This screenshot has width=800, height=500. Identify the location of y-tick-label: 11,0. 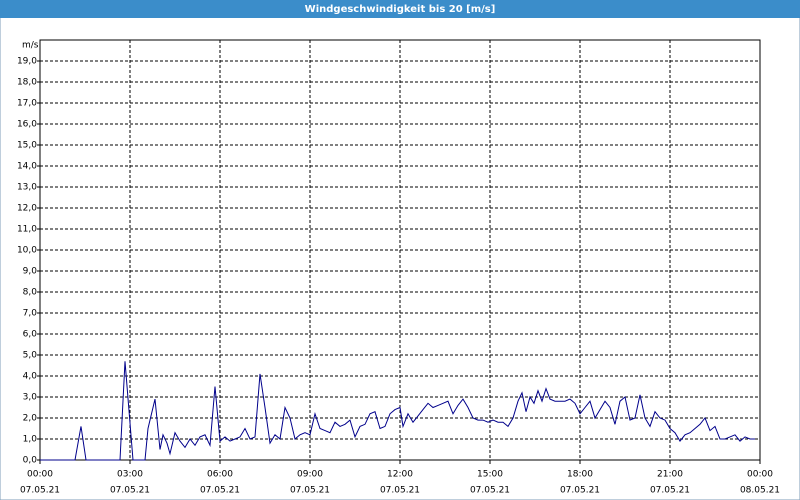
(27, 230).